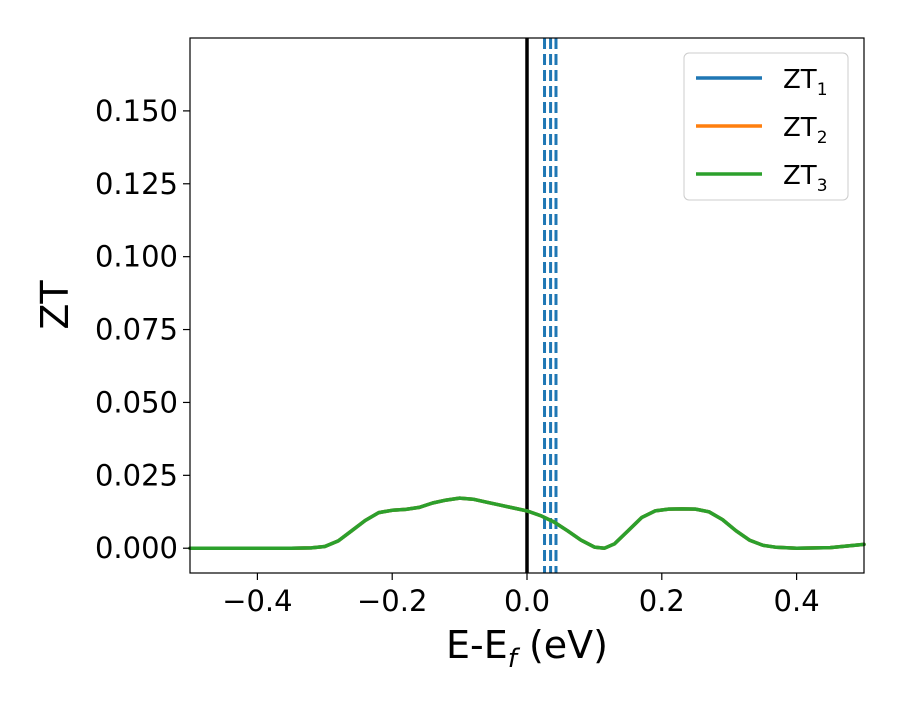  I want to click on y-tick-label: 0.000, so click(136, 548).